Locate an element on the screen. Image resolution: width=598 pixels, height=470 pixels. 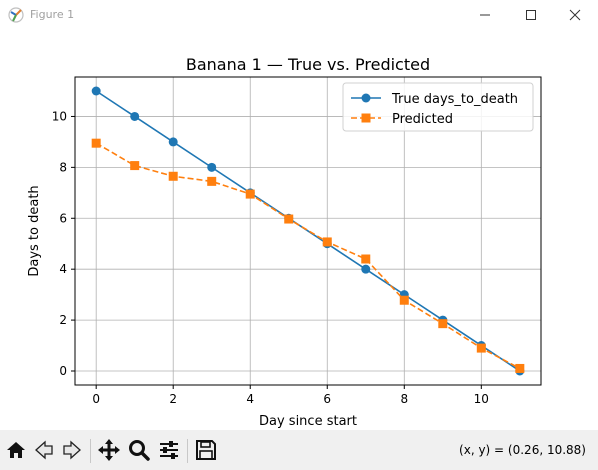
forward-icon is located at coordinates (72, 452).